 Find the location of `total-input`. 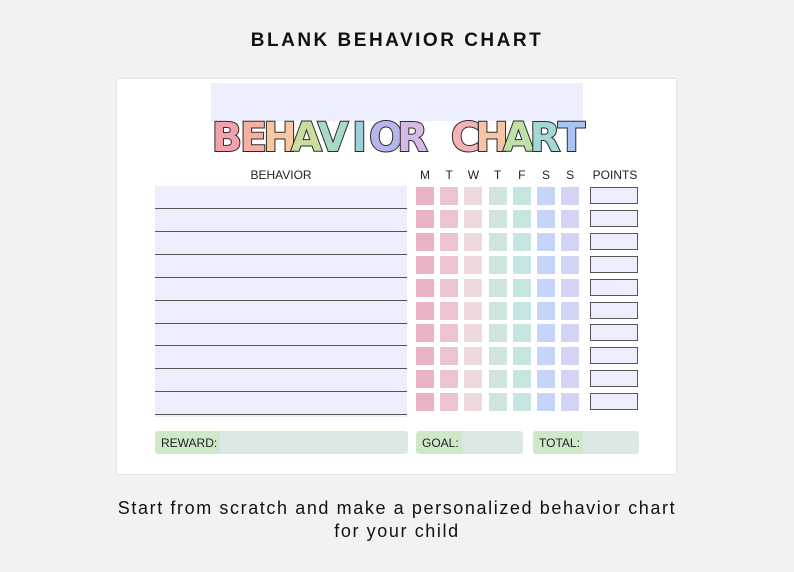

total-input is located at coordinates (610, 442).